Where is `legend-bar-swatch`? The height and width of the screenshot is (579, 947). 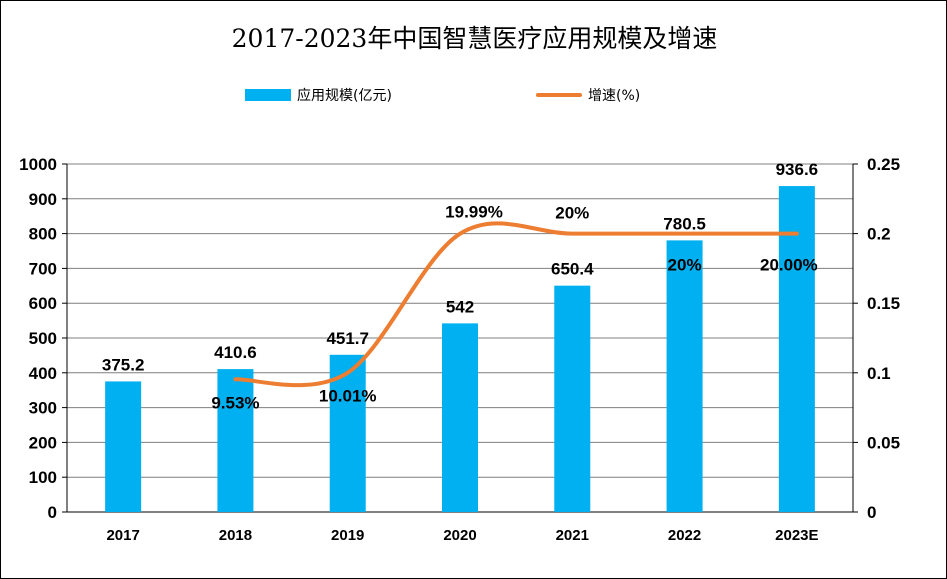
legend-bar-swatch is located at coordinates (268, 95).